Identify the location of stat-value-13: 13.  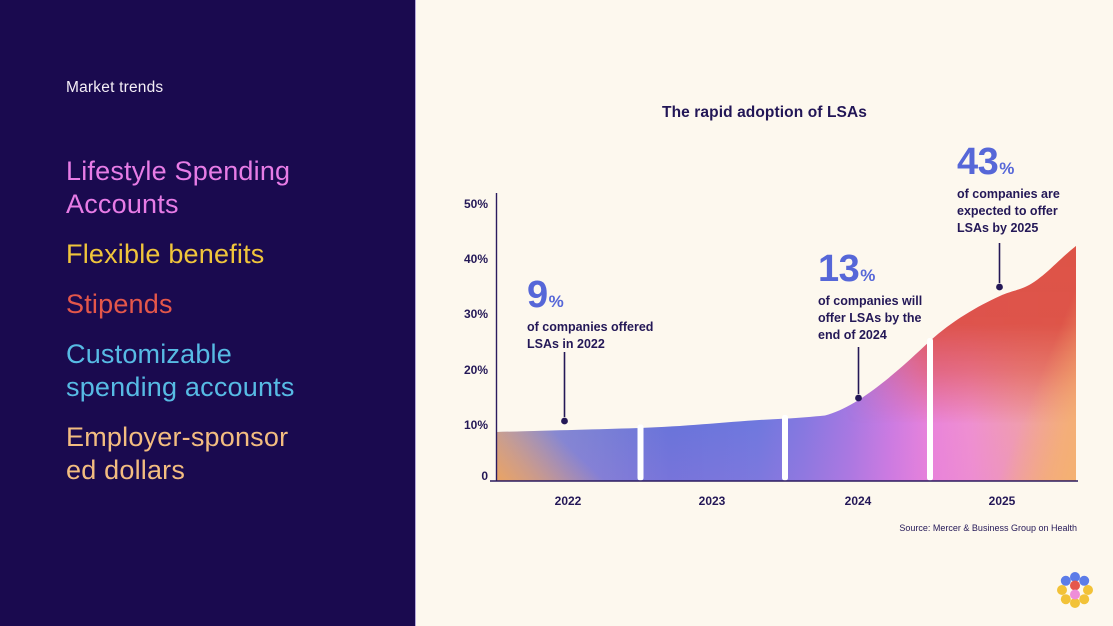
(839, 269).